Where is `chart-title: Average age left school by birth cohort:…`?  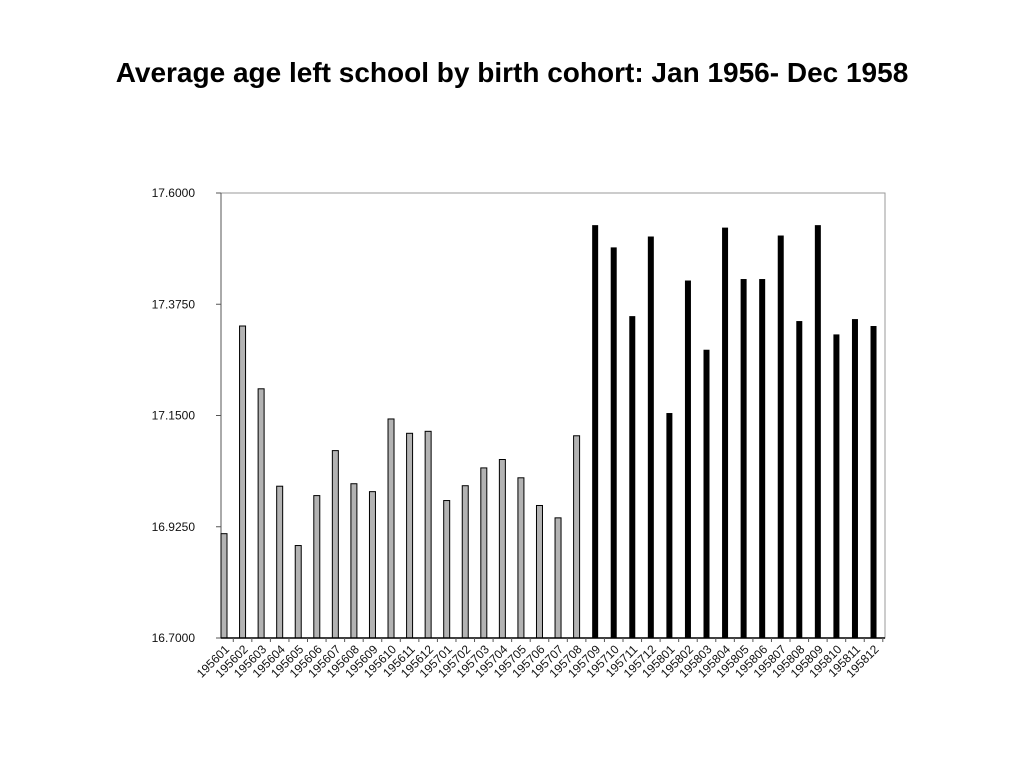
chart-title: Average age left school by birth cohort:… is located at coordinates (512, 72).